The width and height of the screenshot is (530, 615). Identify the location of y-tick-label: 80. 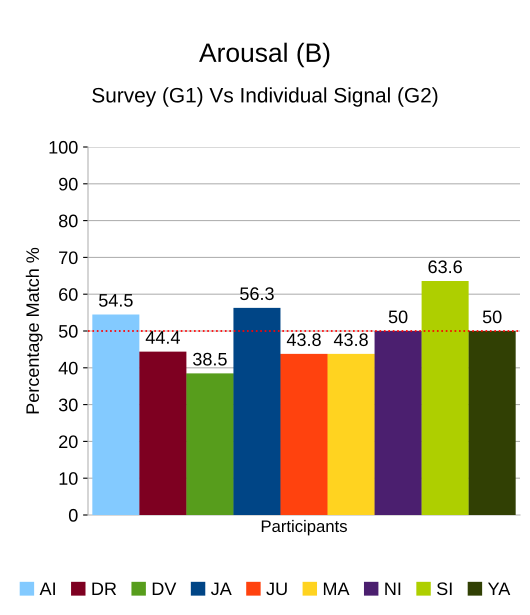
(68, 221).